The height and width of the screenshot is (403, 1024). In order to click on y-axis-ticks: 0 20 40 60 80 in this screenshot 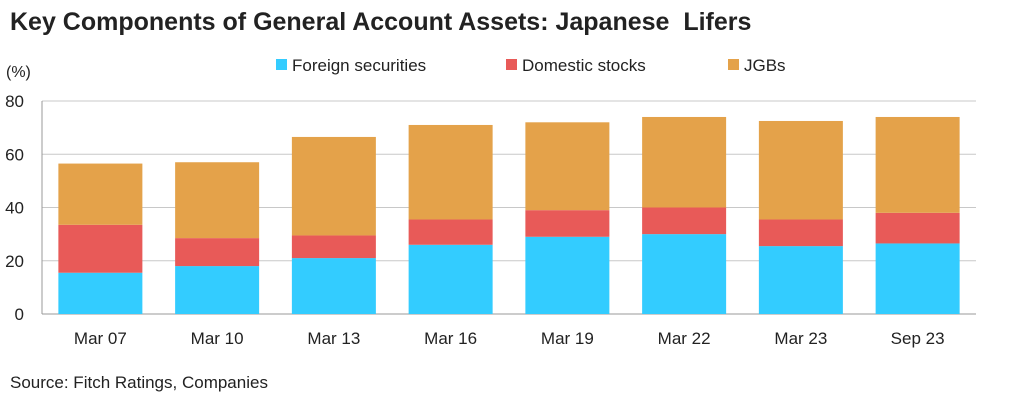, I will do `click(14, 208)`.